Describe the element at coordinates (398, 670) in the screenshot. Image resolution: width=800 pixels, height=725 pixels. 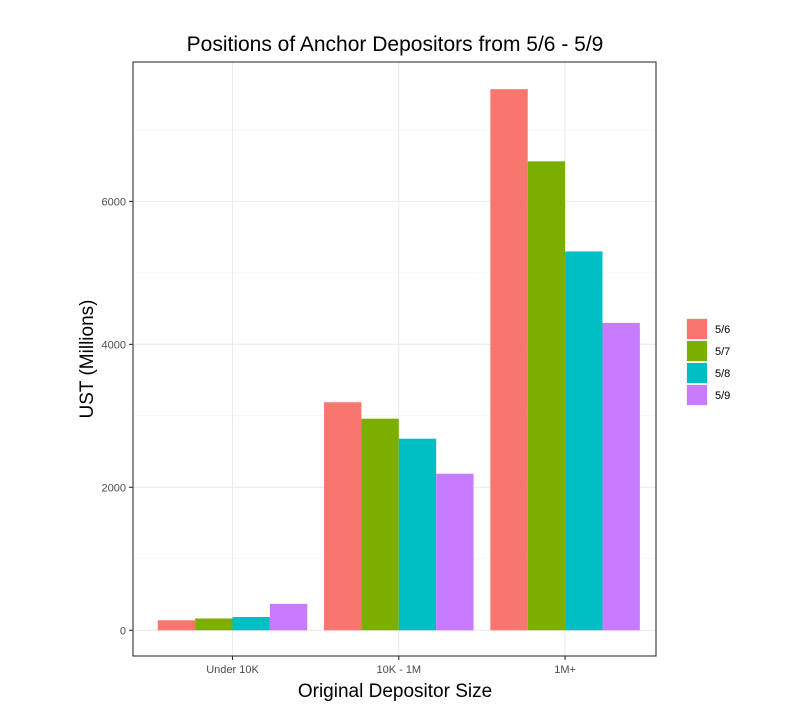
I see `x-tick-label: 10K - 1M` at that location.